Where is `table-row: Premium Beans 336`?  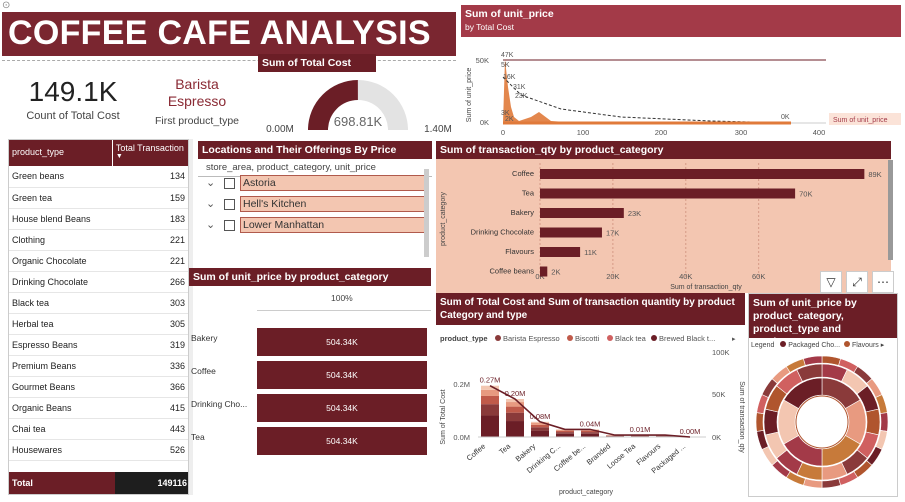 table-row: Premium Beans 336 is located at coordinates (98, 366).